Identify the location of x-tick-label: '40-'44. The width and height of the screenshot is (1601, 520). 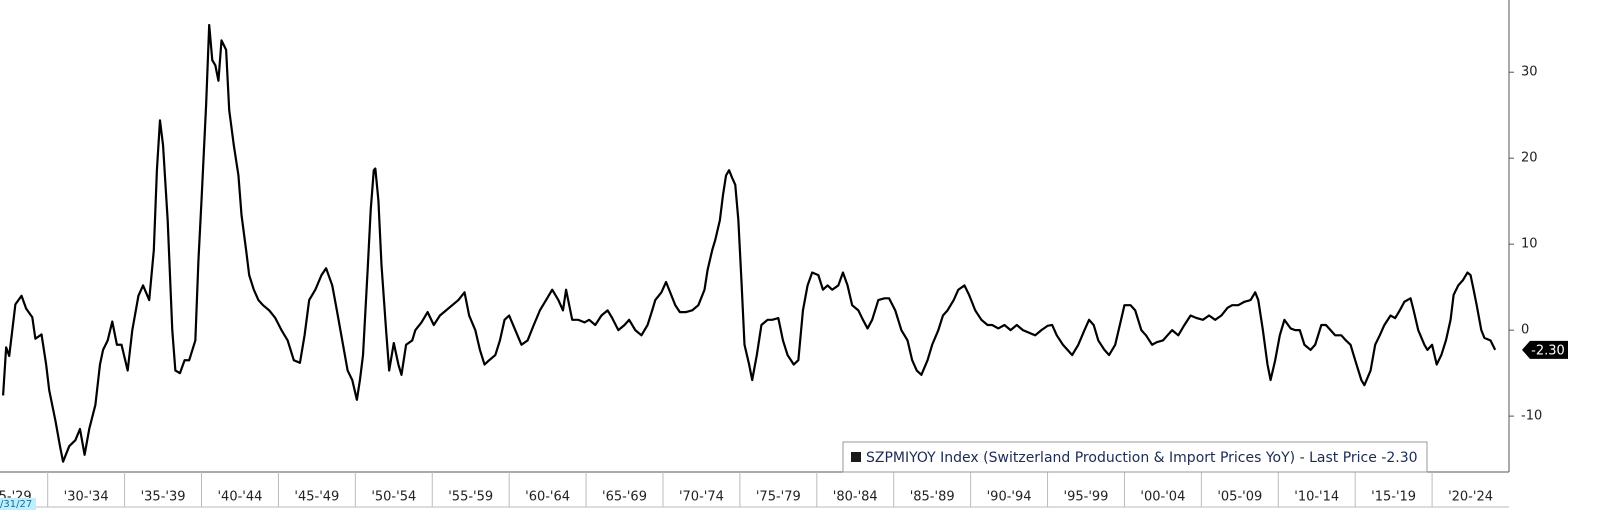
(239, 497).